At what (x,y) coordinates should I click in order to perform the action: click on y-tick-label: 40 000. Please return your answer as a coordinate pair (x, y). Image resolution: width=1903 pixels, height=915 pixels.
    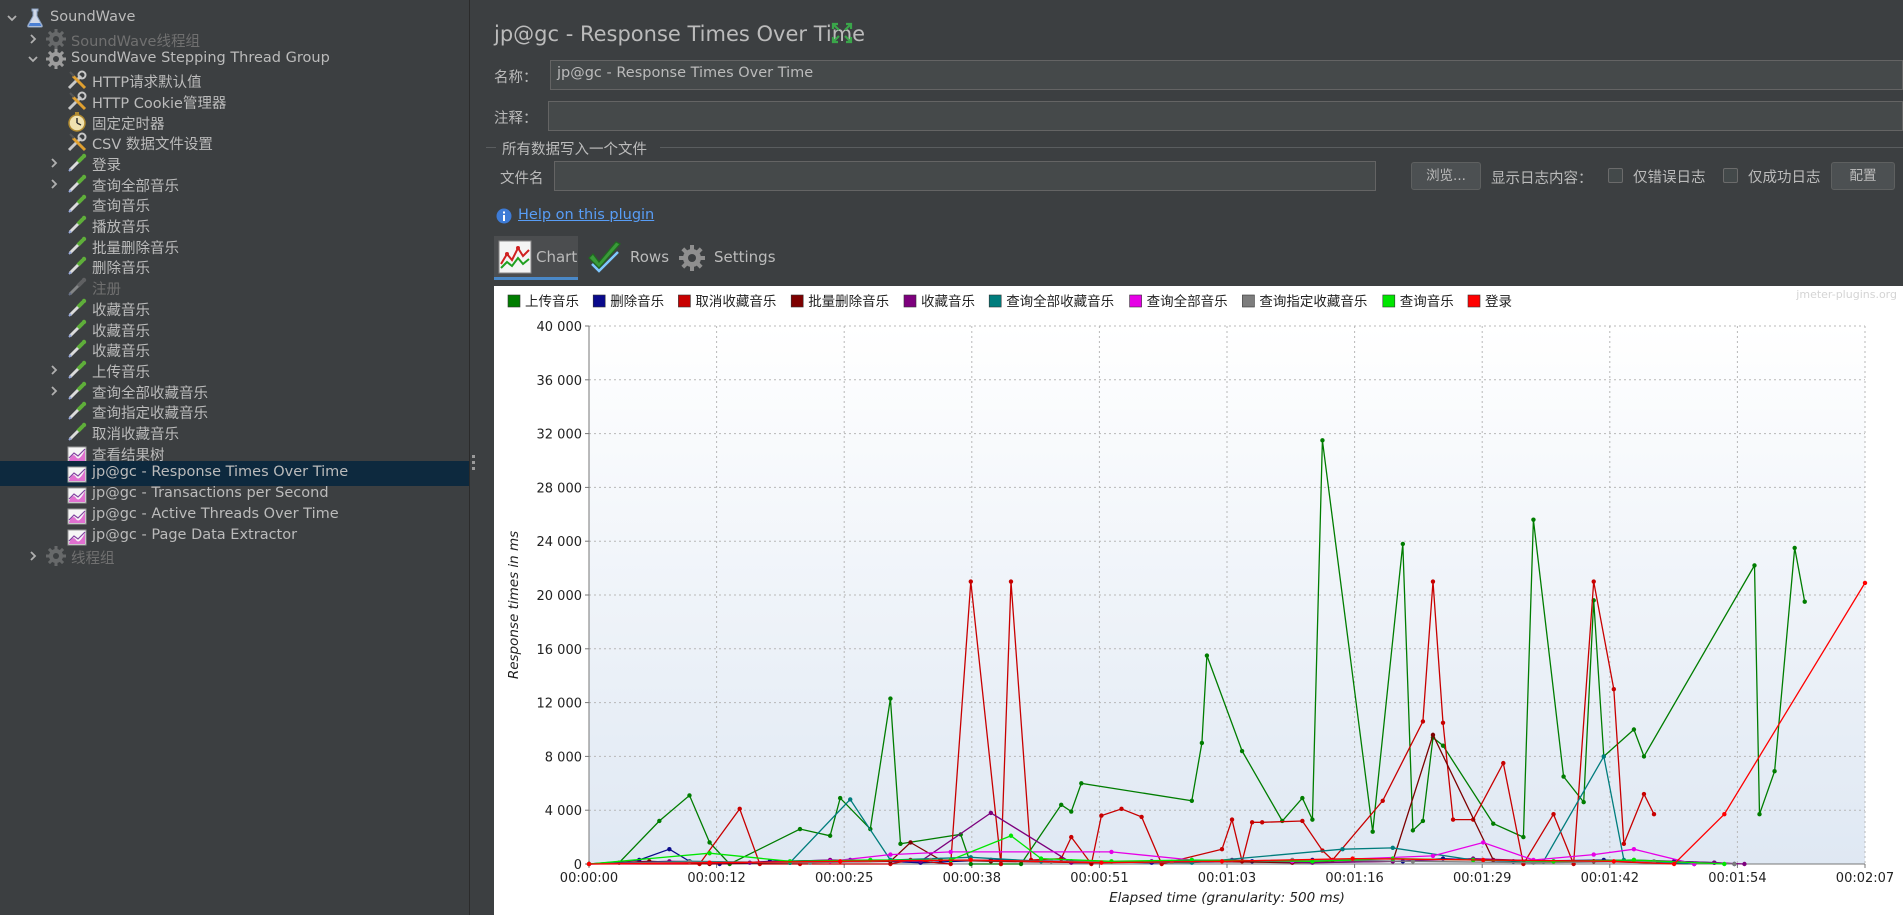
    Looking at the image, I should click on (560, 327).